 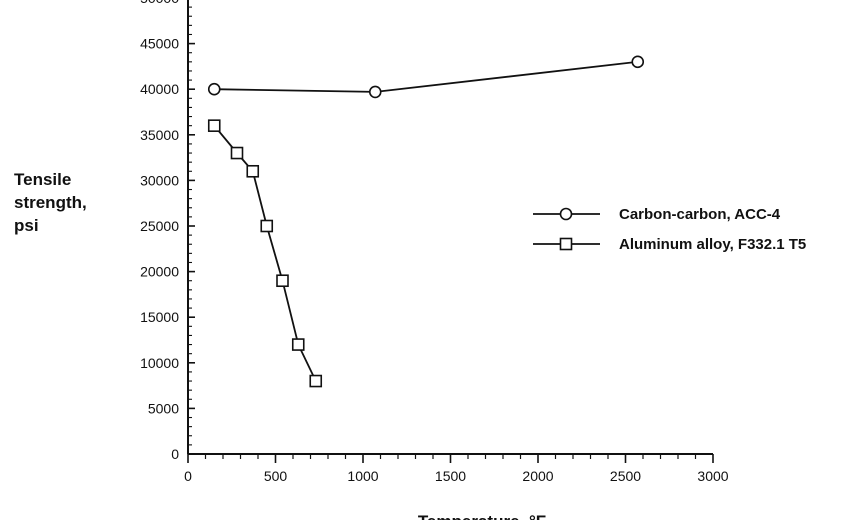 What do you see at coordinates (163, 408) in the screenshot?
I see `y-tick-label: 5000` at bounding box center [163, 408].